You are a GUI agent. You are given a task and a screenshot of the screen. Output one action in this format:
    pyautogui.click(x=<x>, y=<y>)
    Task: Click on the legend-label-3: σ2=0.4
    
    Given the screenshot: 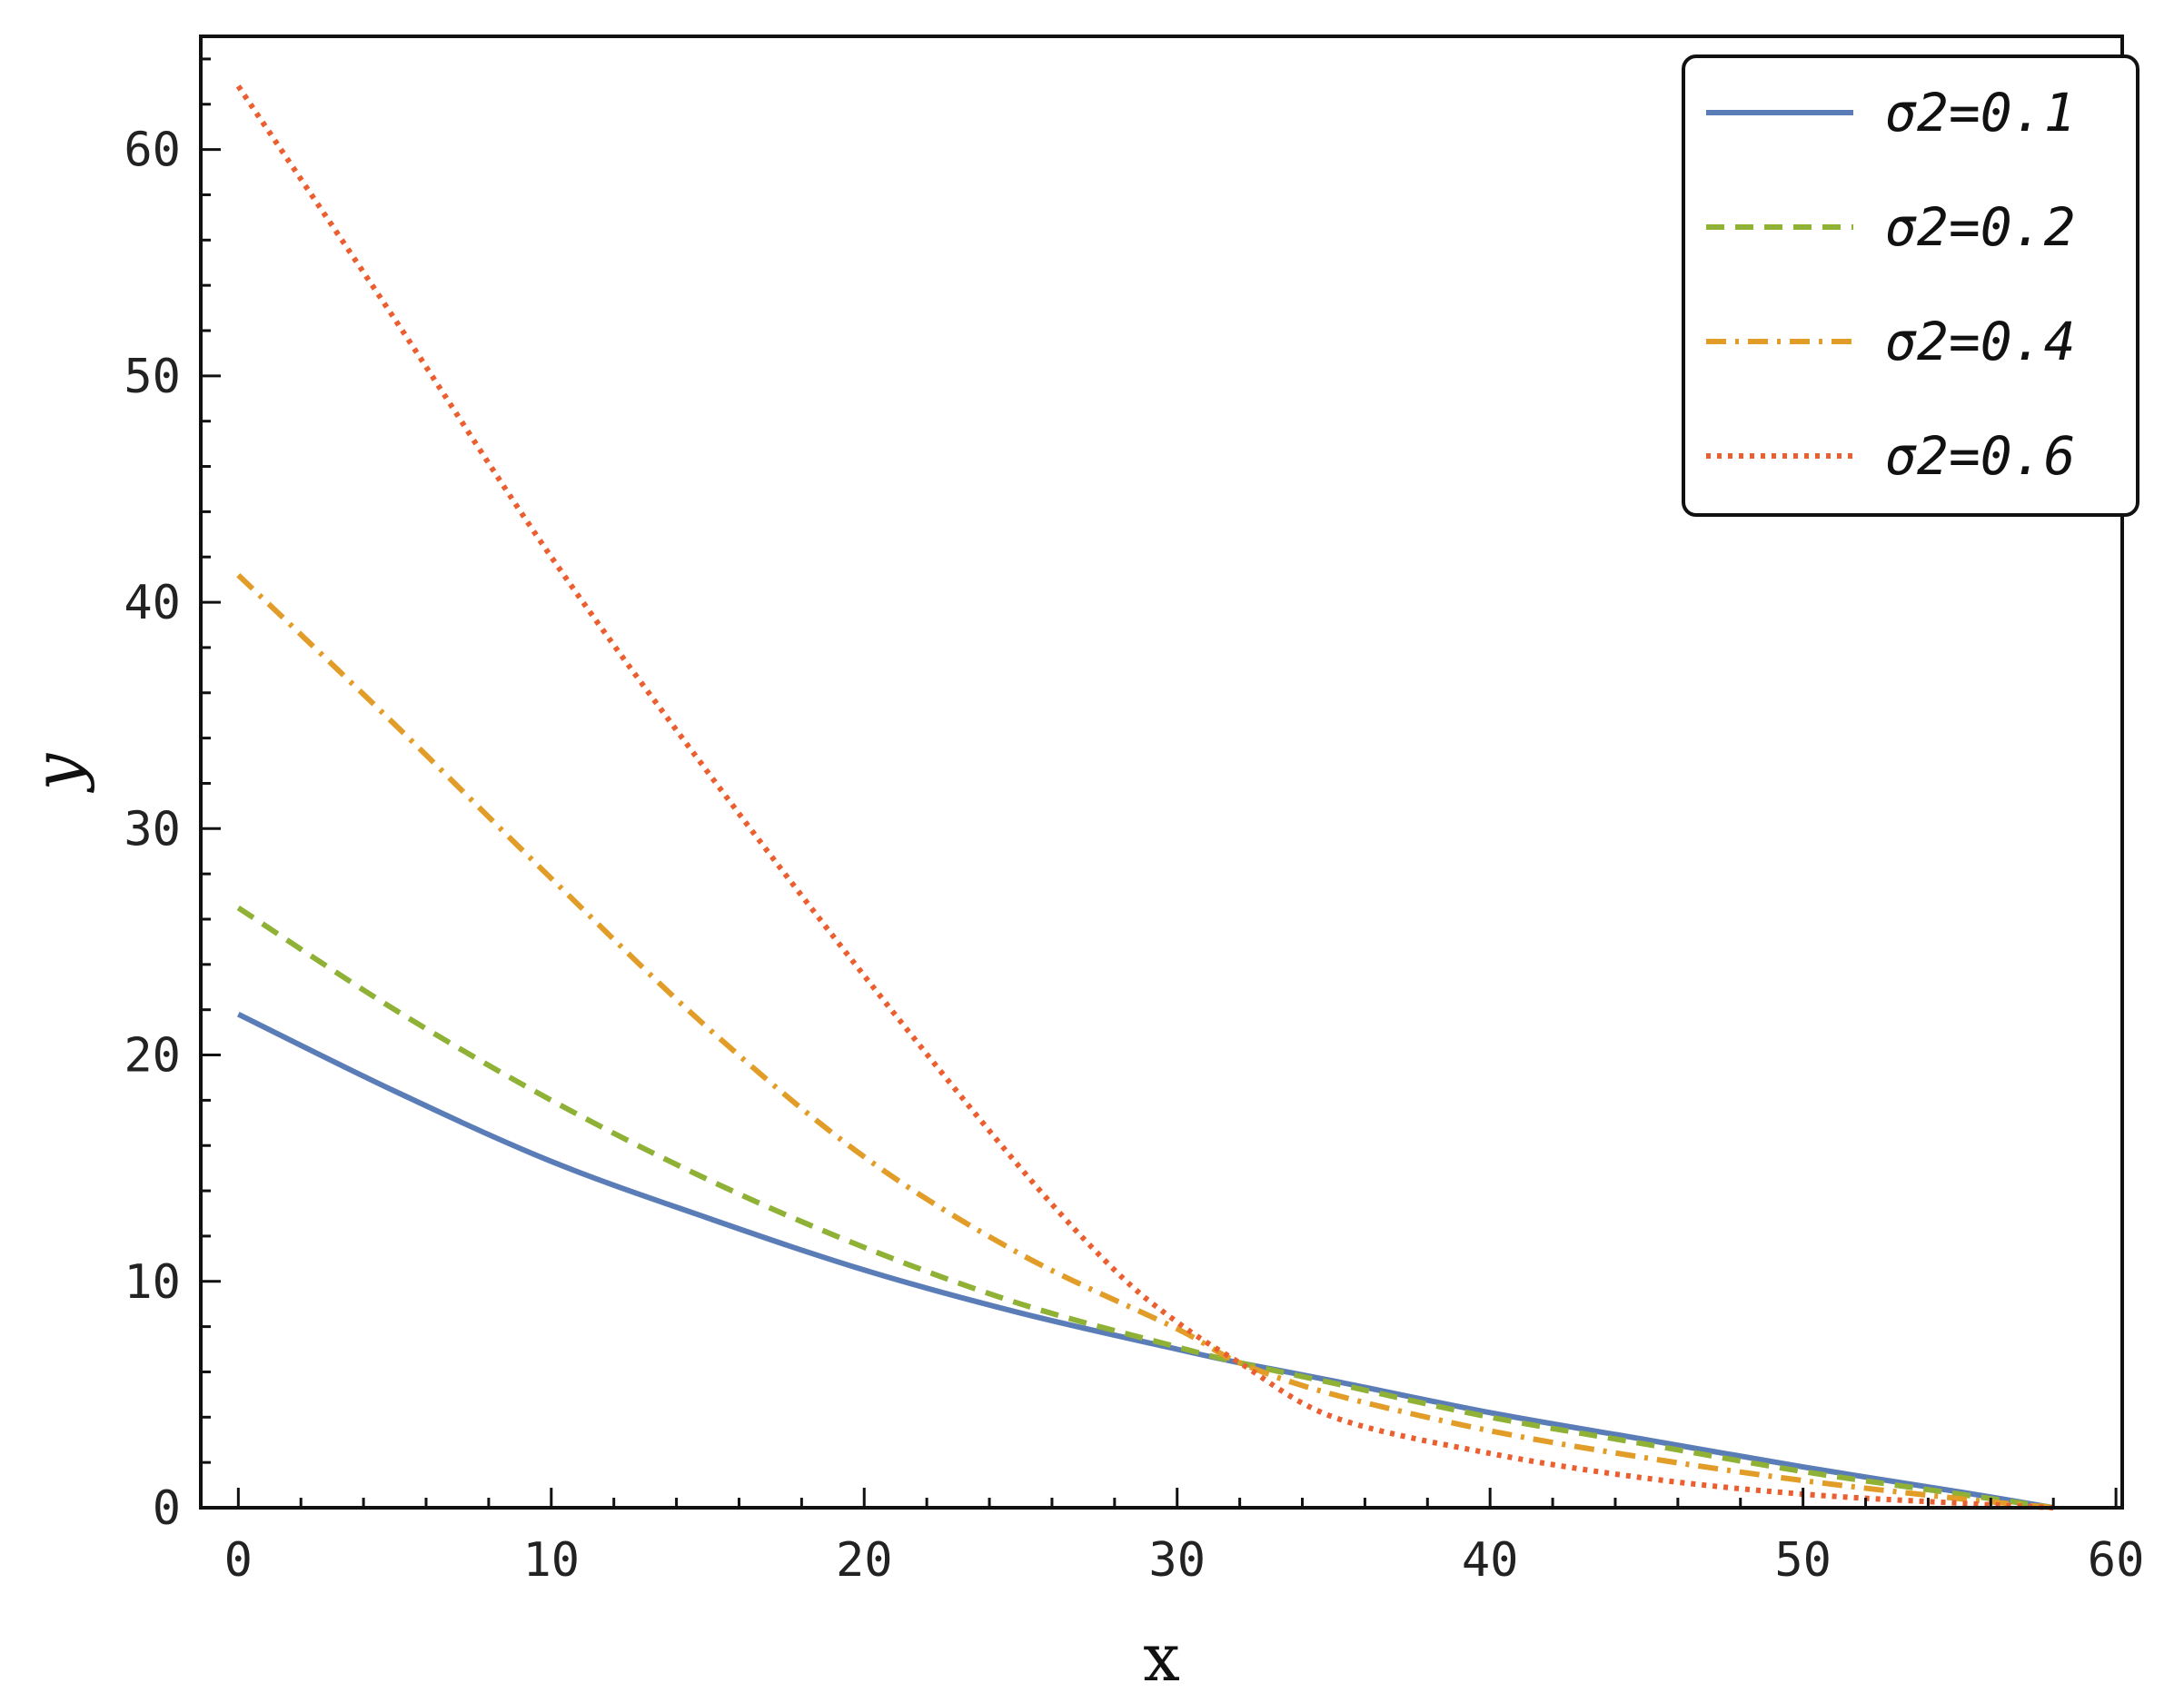 What is the action you would take?
    pyautogui.click(x=1980, y=341)
    